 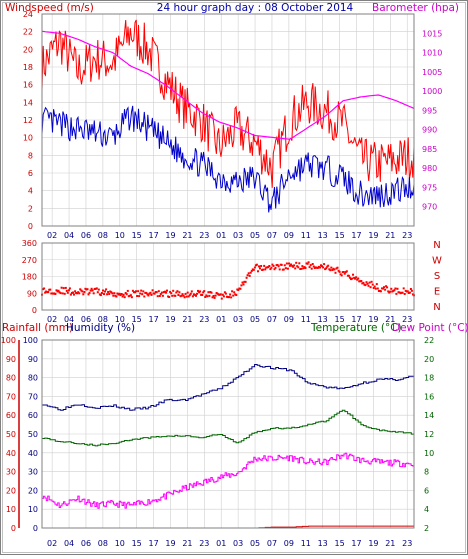 What do you see at coordinates (437, 276) in the screenshot?
I see `compass-label: S` at bounding box center [437, 276].